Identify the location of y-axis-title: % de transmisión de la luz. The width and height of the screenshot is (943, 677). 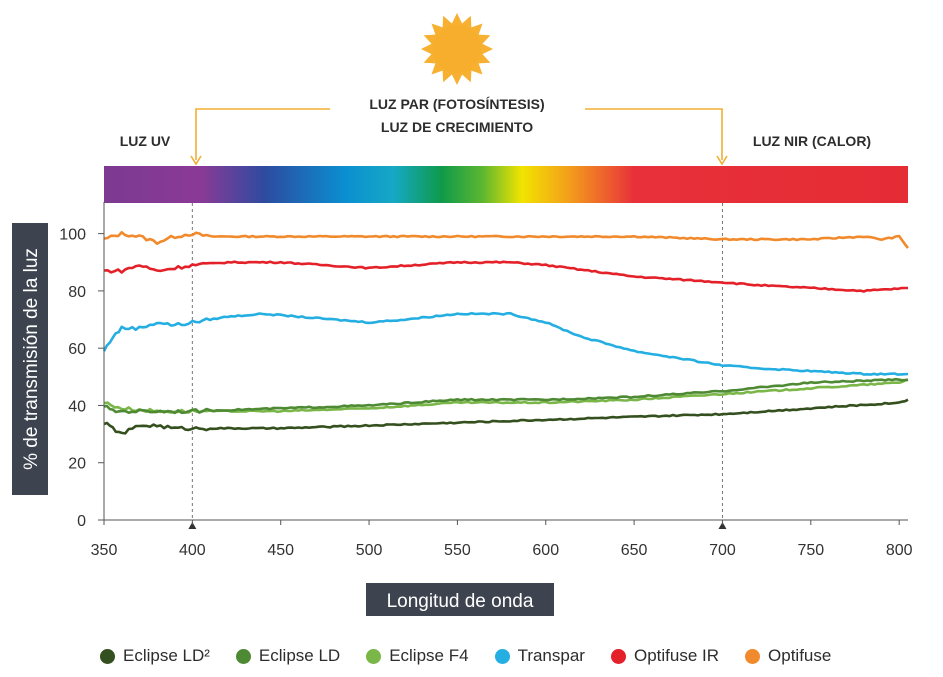
(31, 359).